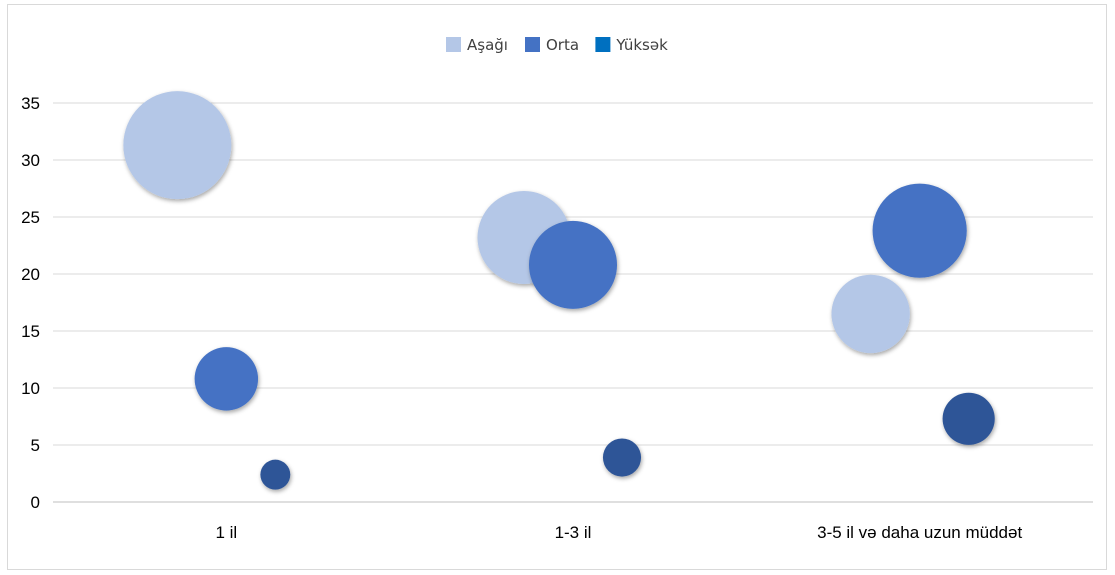  I want to click on y-axis: 0 5 10 15 20 25 30 35, so click(30, 303).